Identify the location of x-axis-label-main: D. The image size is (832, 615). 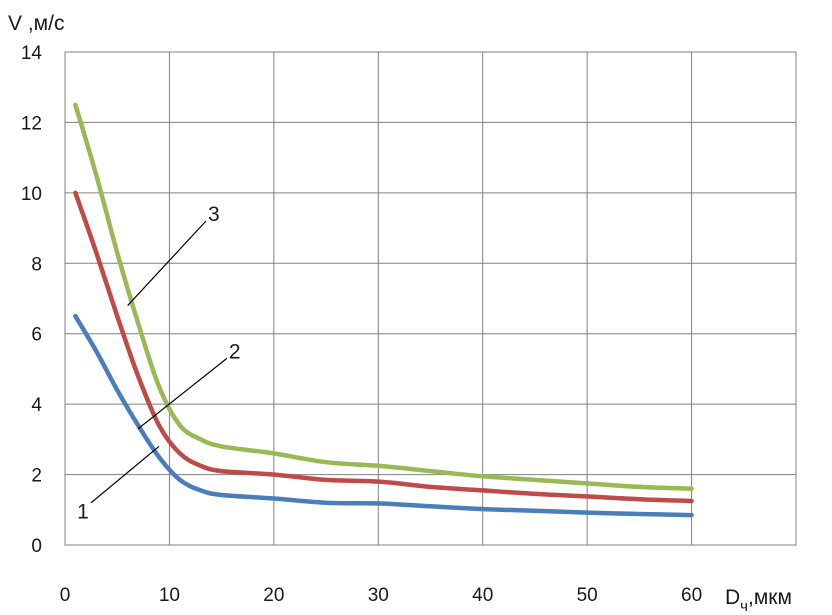
(732, 597).